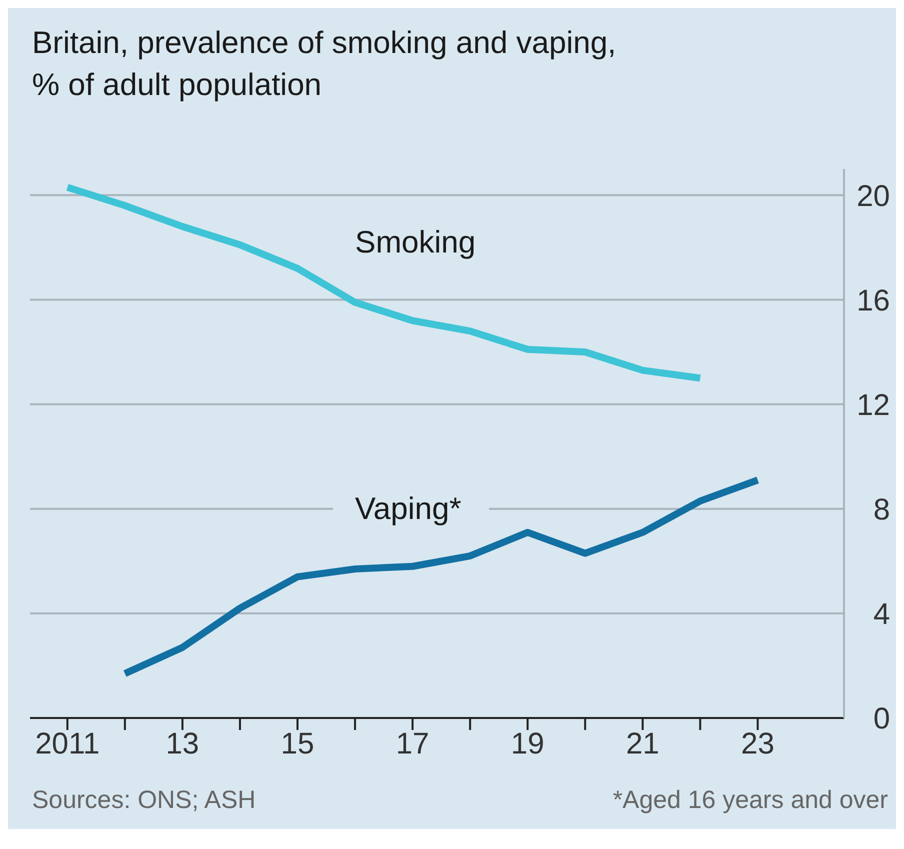  I want to click on text: *Aged 16 years and over, so click(750, 800).